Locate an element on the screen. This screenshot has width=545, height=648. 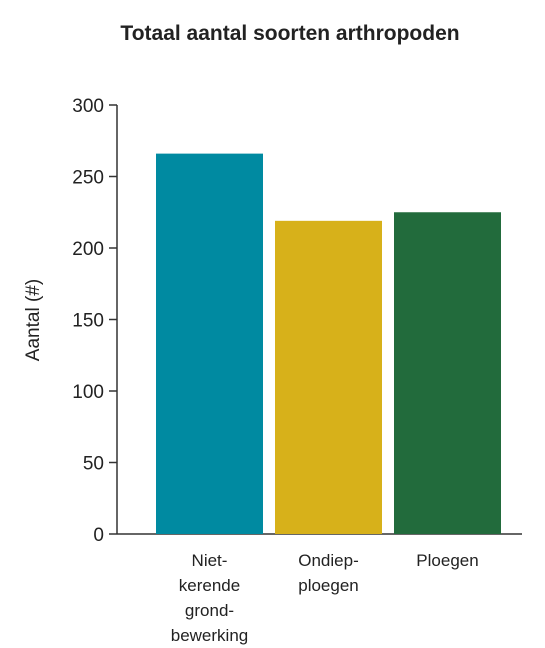
x-category-label-line: Ploegen is located at coordinates (447, 560).